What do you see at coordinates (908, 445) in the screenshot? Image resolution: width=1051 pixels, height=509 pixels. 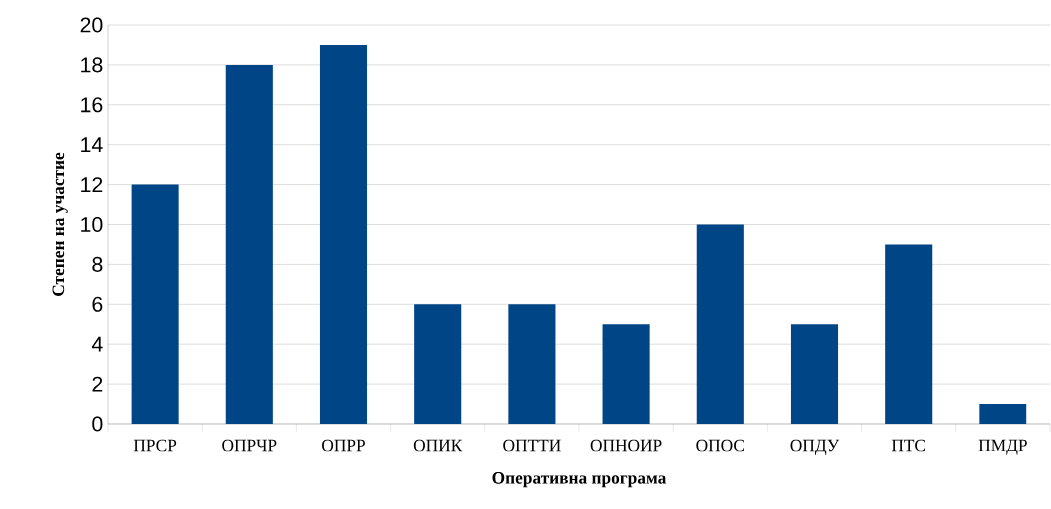 I see `x-tick-label: ПТС` at bounding box center [908, 445].